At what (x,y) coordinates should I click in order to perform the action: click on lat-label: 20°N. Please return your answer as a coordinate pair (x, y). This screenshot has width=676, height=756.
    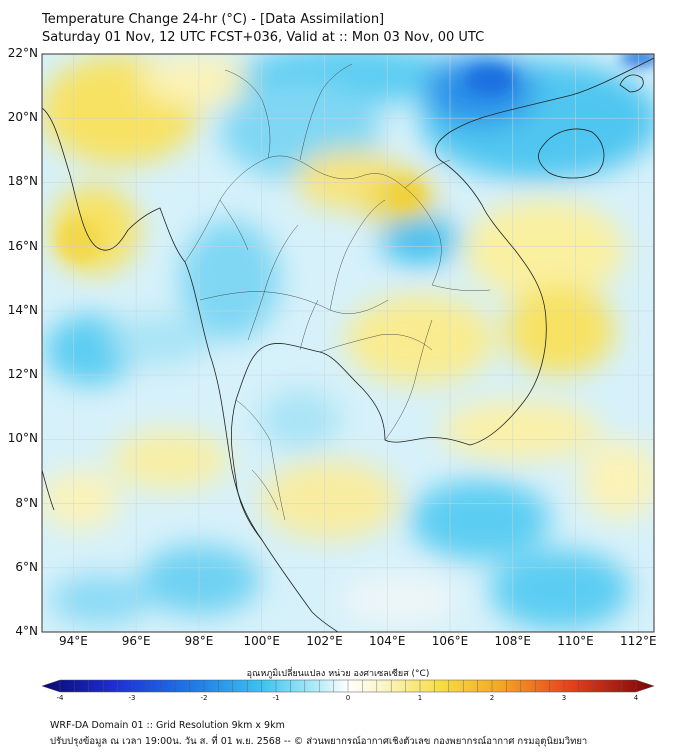
    Looking at the image, I should click on (22, 117).